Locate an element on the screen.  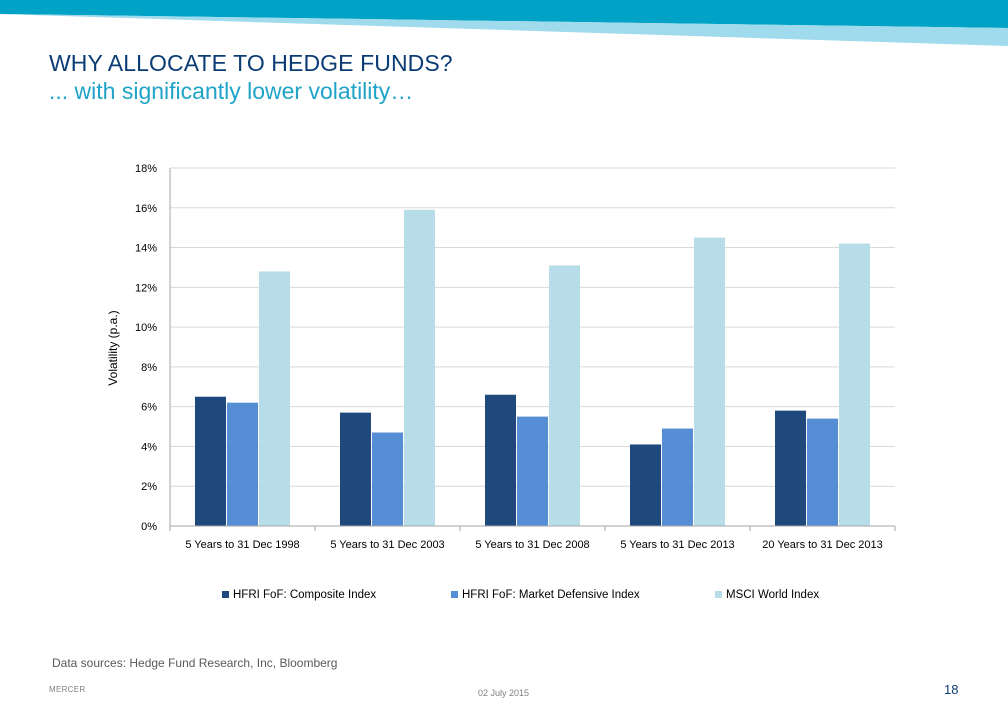
x-tick-label: 5 Years to 31 Dec 2013 is located at coordinates (677, 545).